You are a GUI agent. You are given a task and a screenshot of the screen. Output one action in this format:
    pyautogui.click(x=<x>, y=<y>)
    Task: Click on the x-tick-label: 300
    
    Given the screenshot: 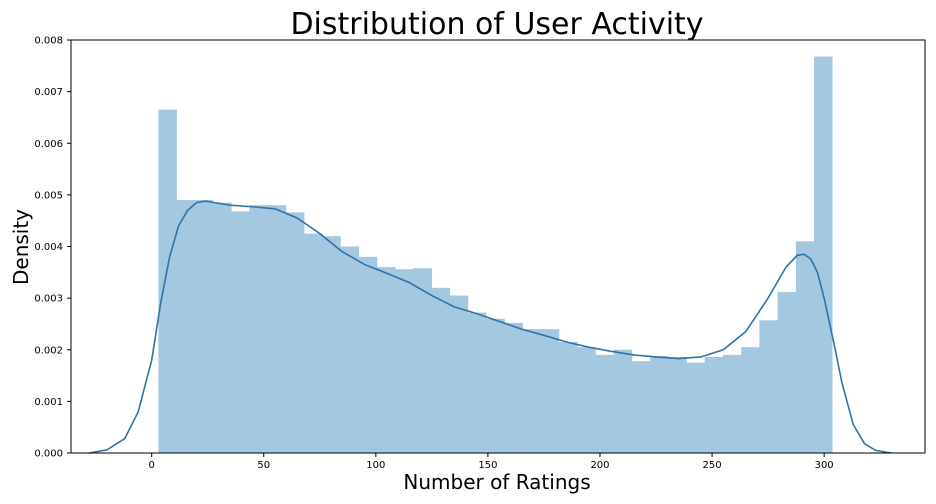 What is the action you would take?
    pyautogui.click(x=824, y=465)
    